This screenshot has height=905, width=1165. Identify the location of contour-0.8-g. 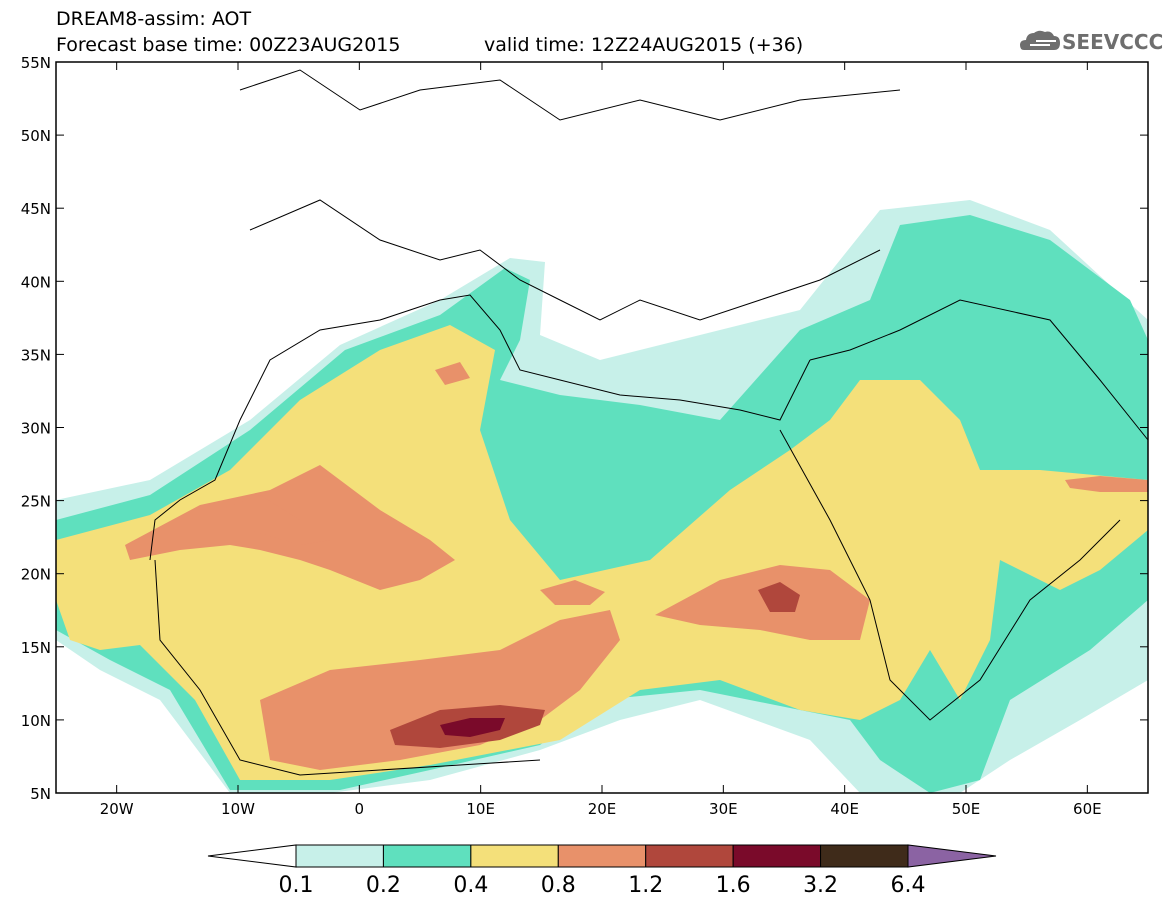
(1106, 484).